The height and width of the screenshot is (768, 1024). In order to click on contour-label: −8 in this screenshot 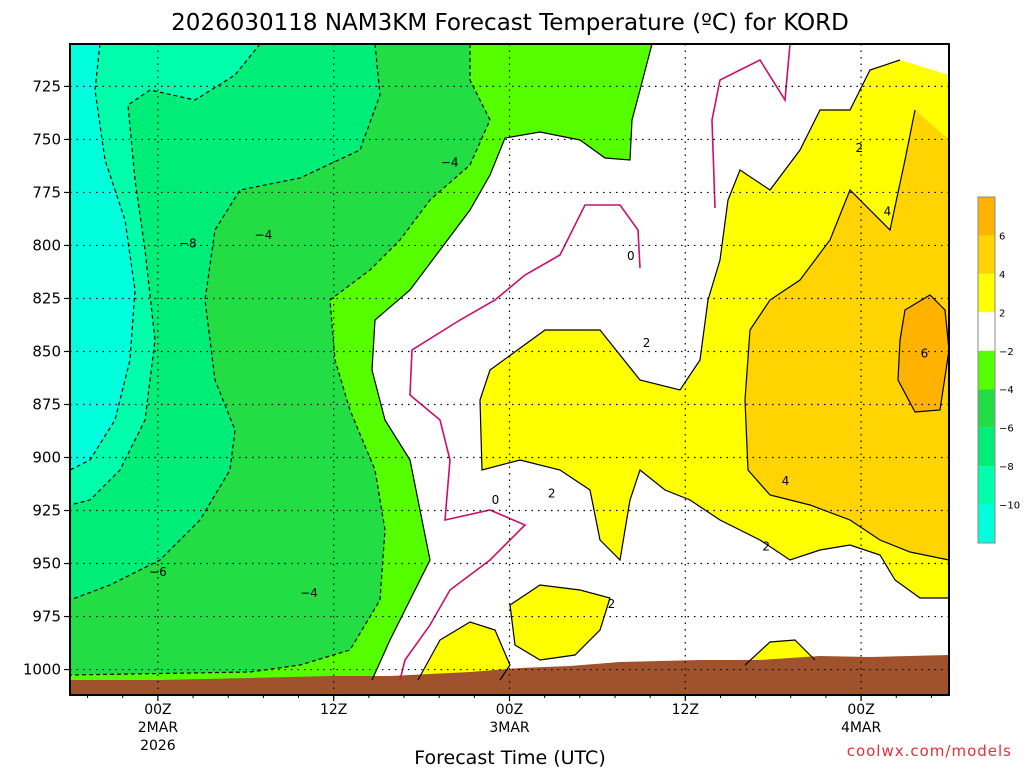, I will do `click(188, 243)`.